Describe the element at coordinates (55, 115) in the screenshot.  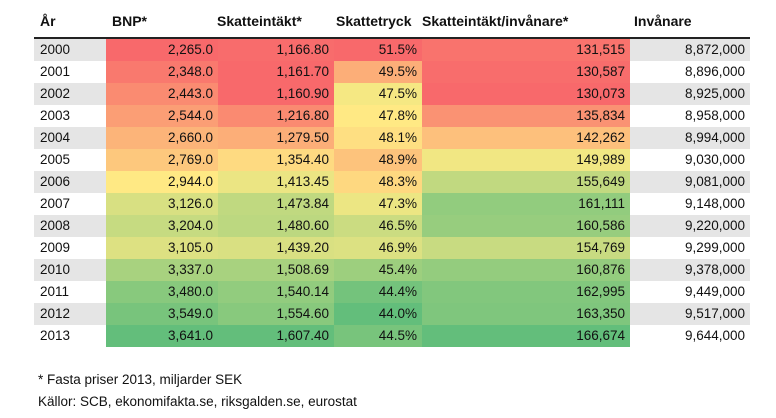
I see `cell-year: 2003` at that location.